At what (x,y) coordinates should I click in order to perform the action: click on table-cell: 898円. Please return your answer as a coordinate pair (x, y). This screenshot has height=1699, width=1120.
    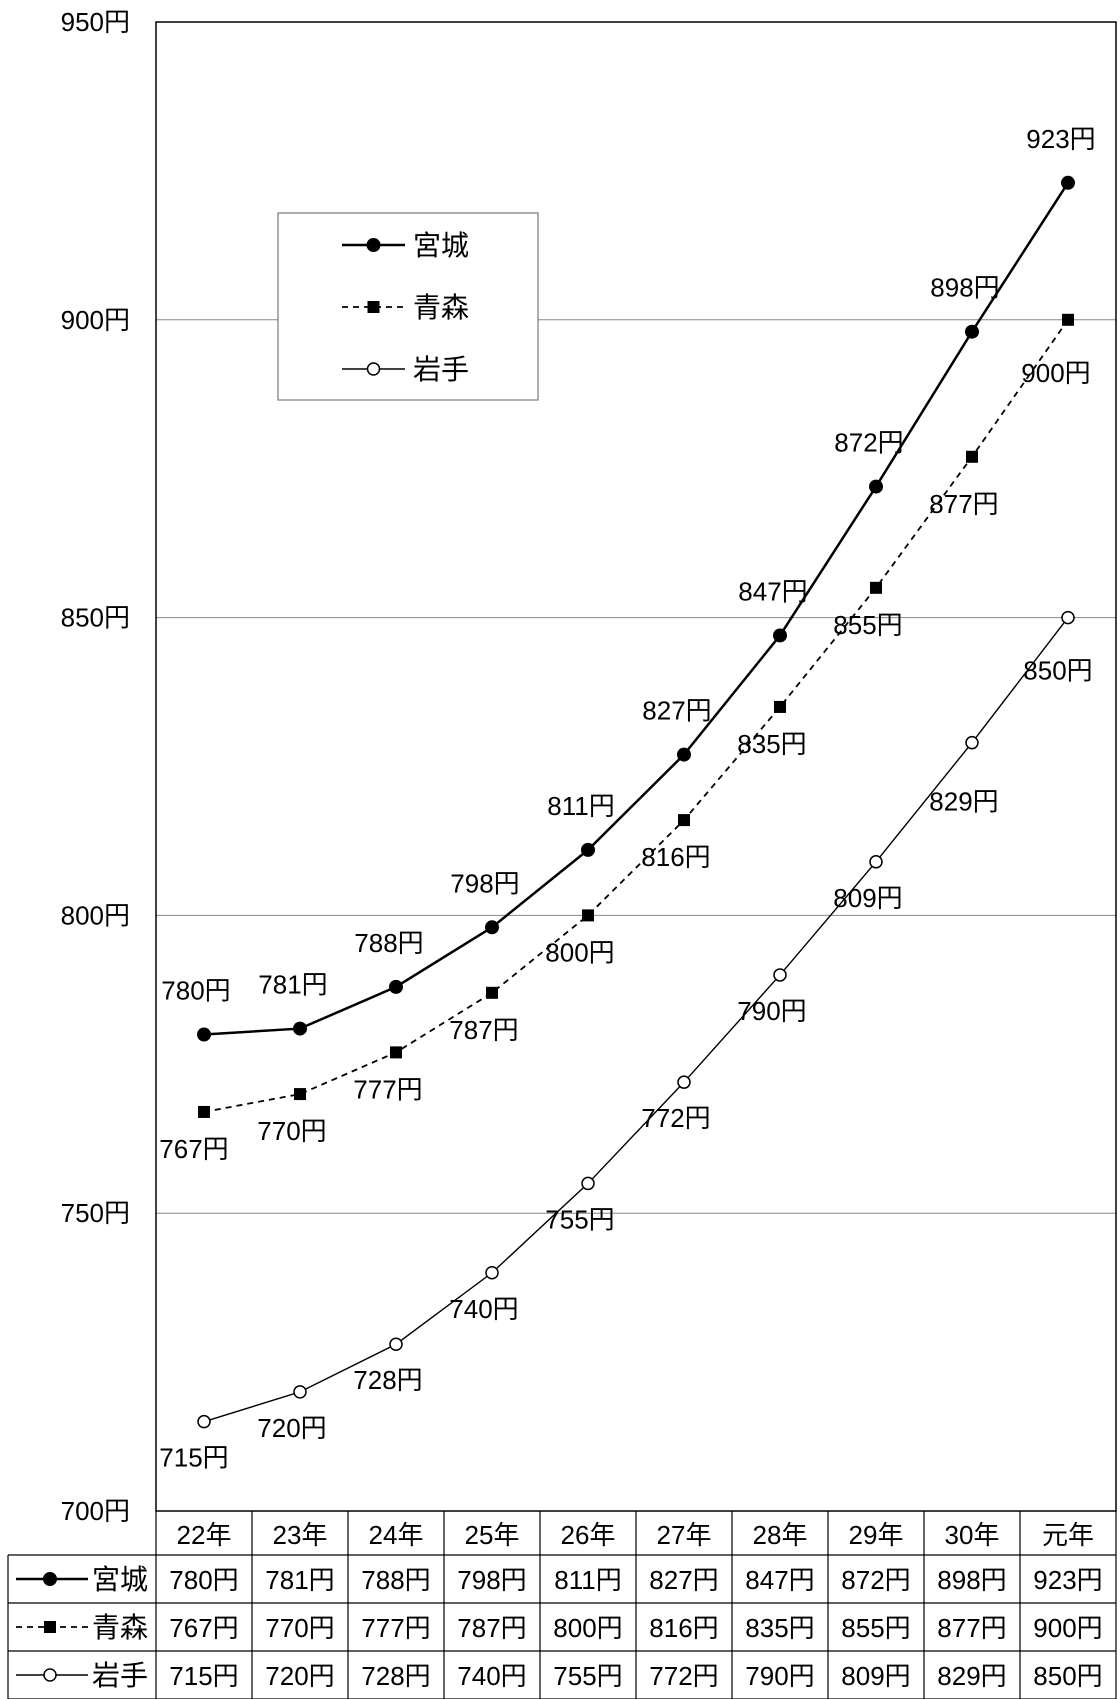
    Looking at the image, I should click on (971, 1580).